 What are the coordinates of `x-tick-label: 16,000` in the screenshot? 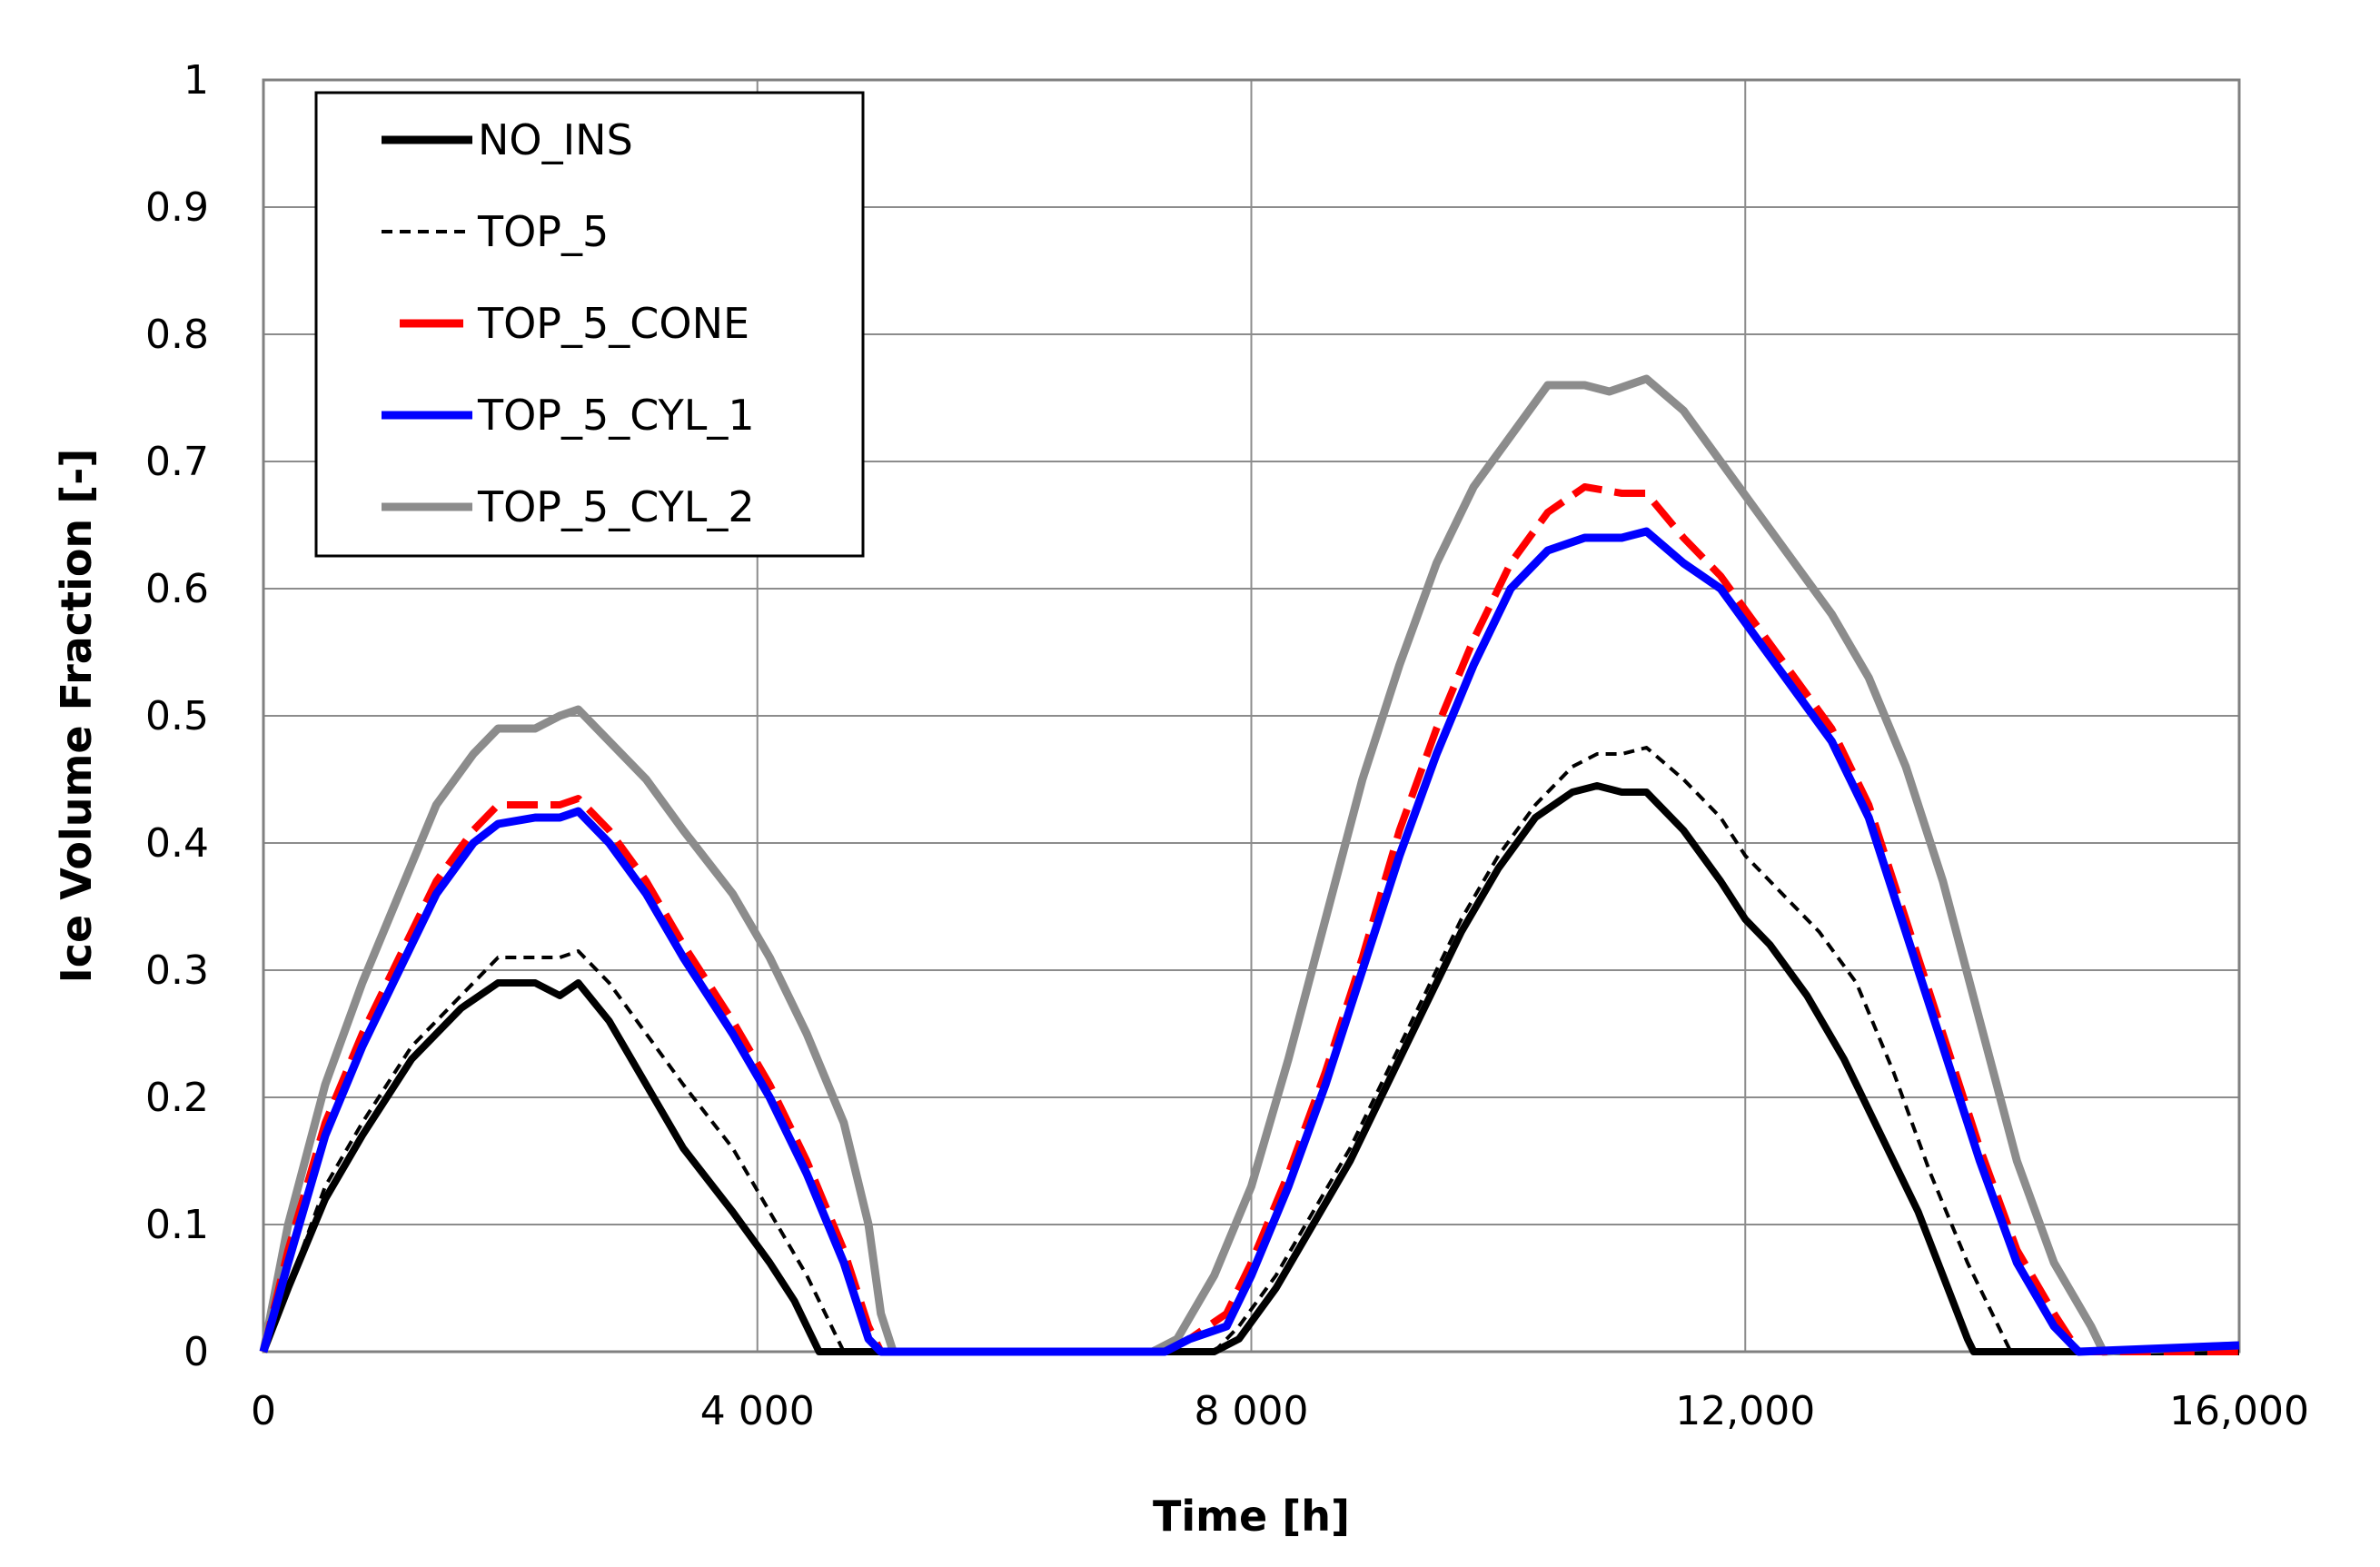 It's located at (2239, 1411).